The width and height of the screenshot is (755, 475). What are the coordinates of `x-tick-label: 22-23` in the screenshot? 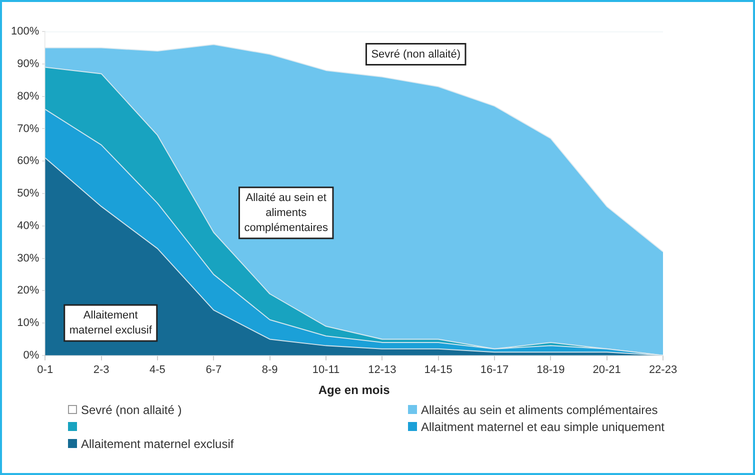 It's located at (663, 370).